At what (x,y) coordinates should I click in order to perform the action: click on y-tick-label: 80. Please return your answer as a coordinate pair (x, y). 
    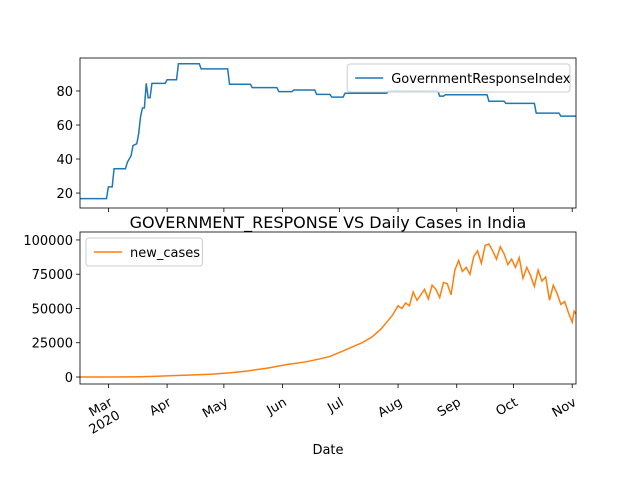
    Looking at the image, I should click on (64, 92).